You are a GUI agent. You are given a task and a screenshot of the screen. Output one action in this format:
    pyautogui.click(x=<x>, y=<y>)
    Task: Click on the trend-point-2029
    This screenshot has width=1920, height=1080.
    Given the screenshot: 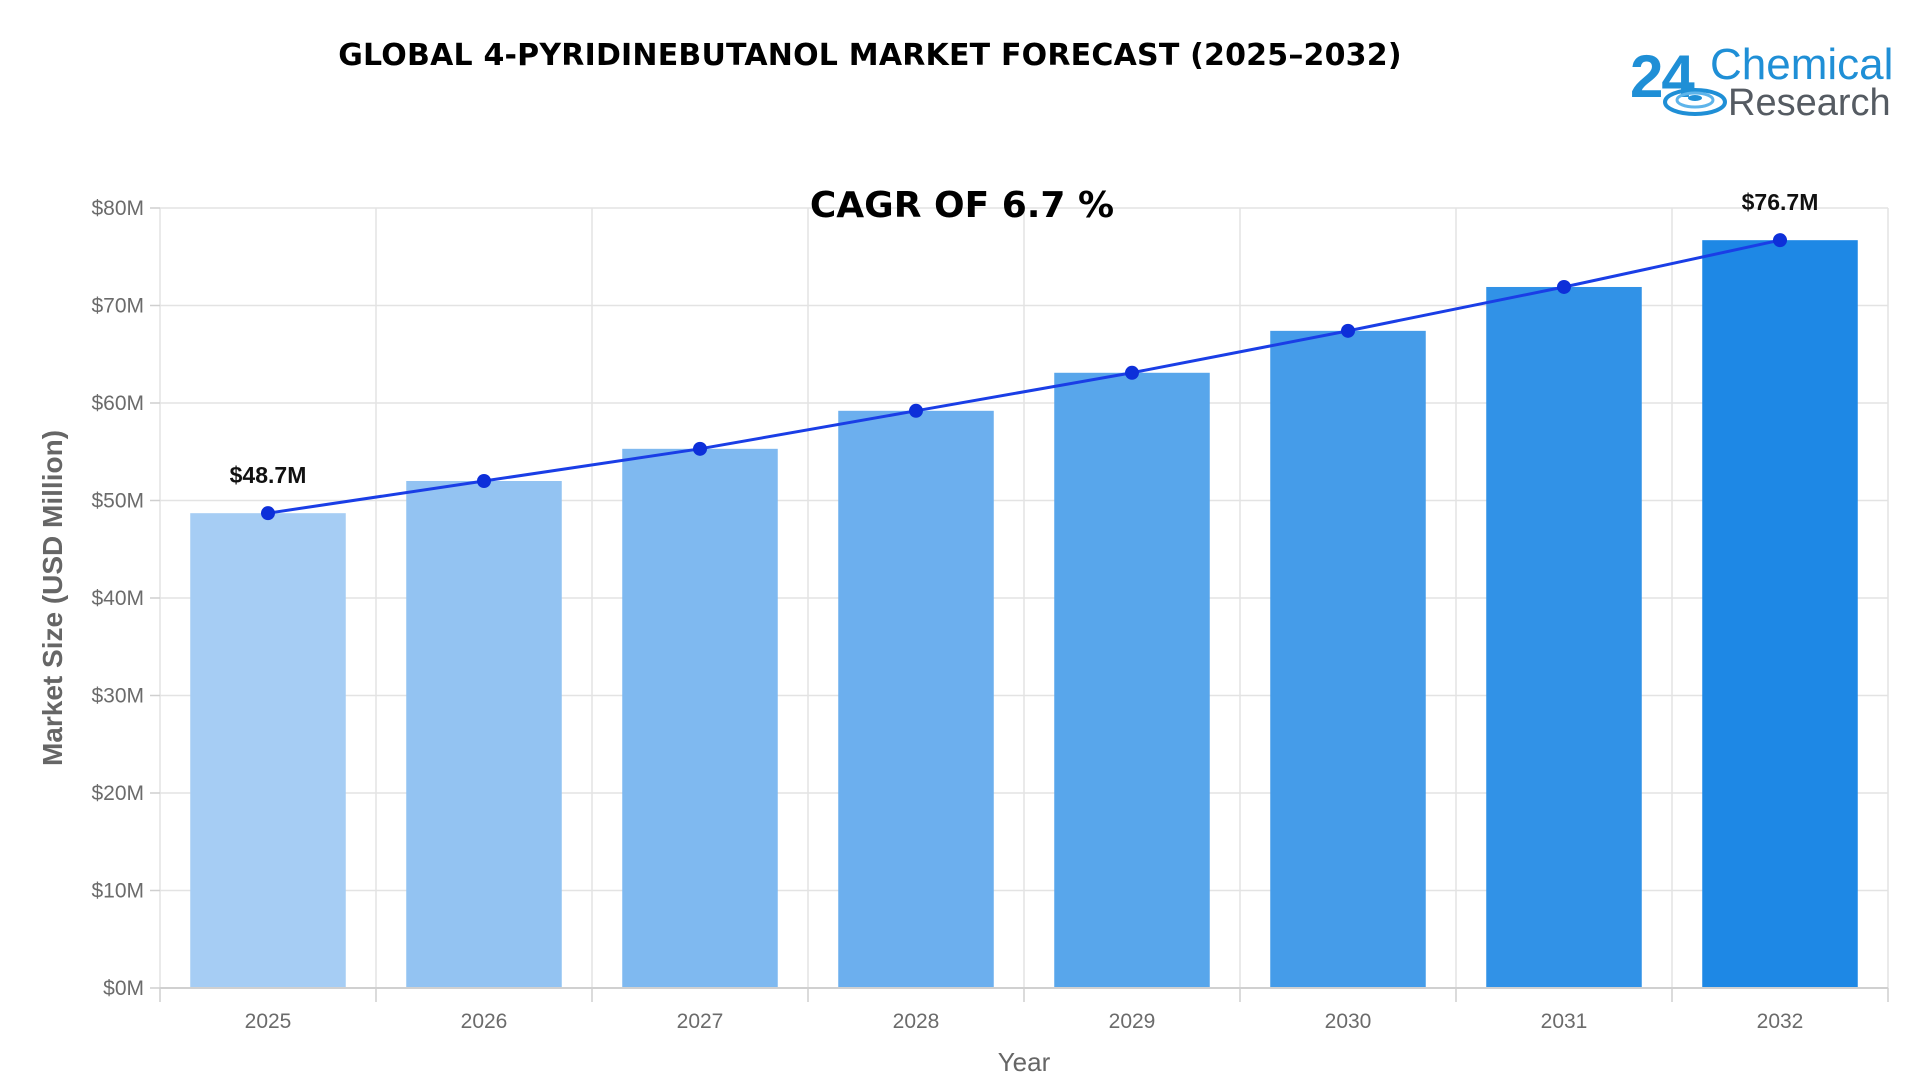 What is the action you would take?
    pyautogui.click(x=1132, y=372)
    